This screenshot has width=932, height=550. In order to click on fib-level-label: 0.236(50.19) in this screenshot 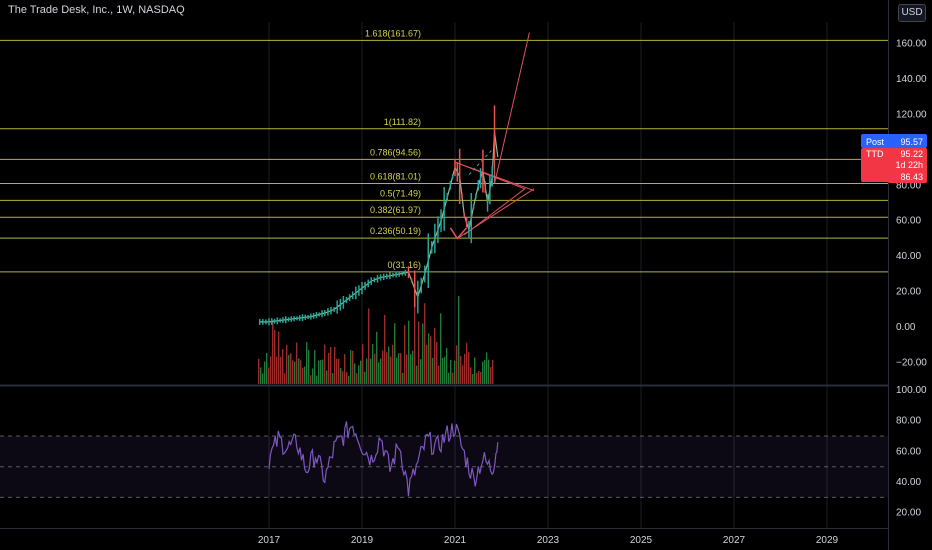, I will do `click(395, 231)`.